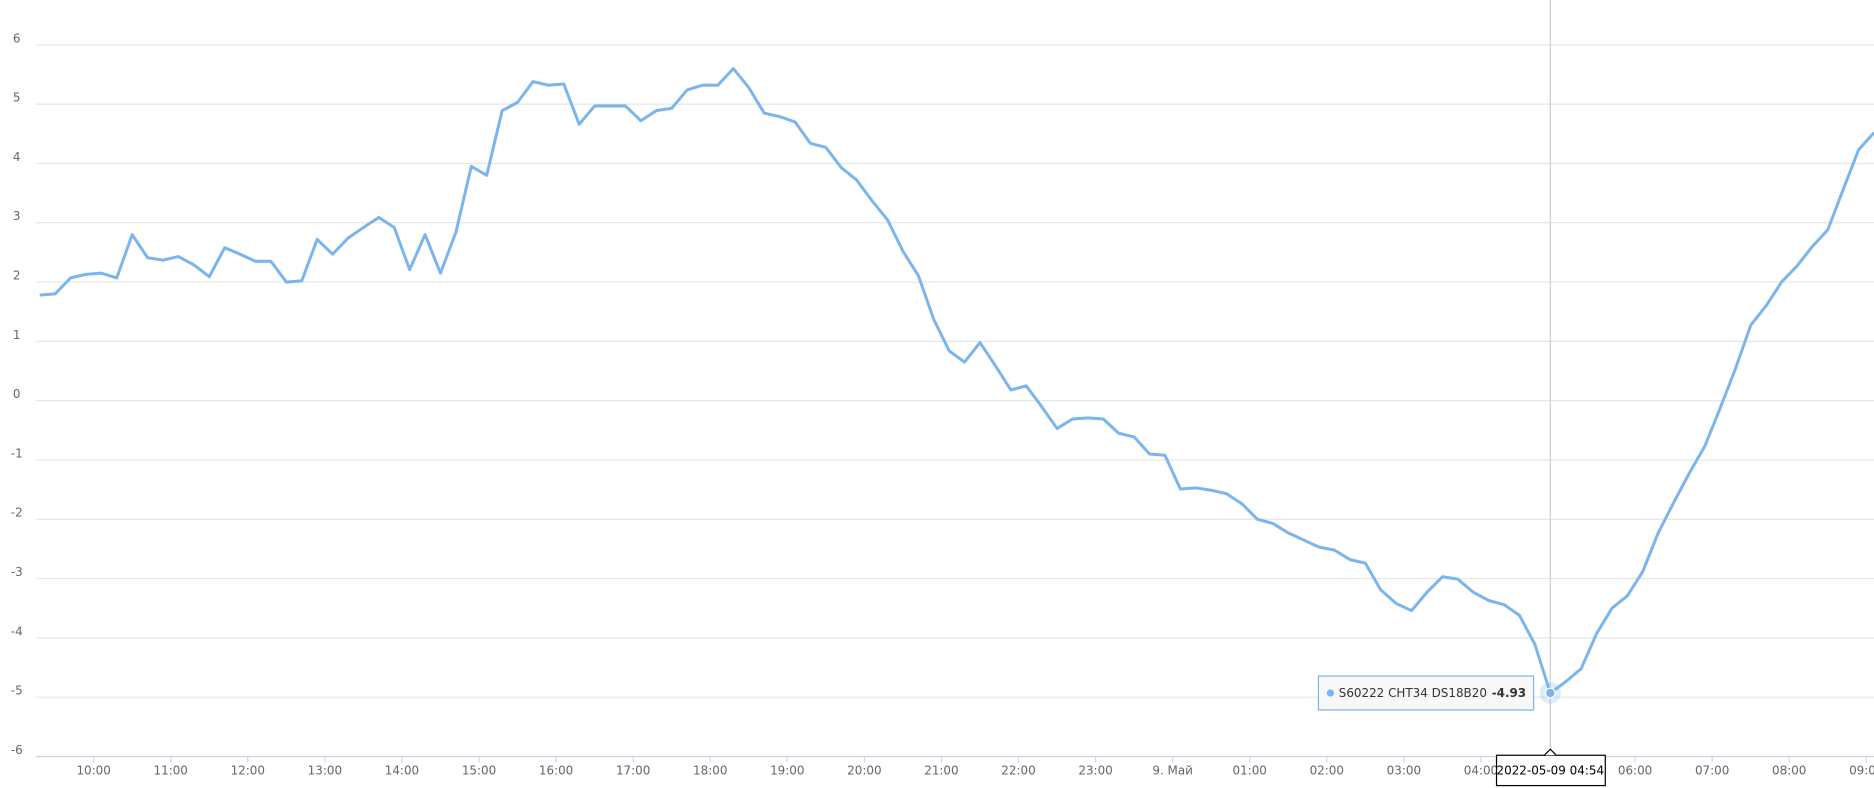  Describe the element at coordinates (1330, 693) in the screenshot. I see `tooltip-dot` at that location.